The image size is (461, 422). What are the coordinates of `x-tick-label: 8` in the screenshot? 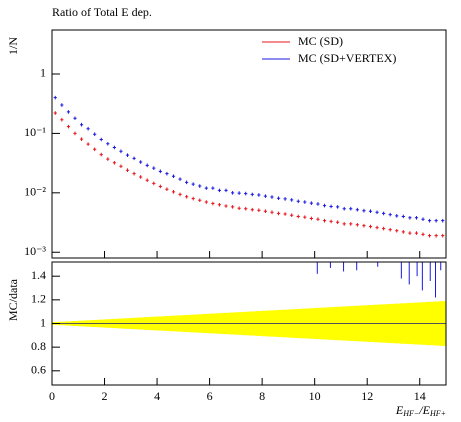 It's located at (262, 396).